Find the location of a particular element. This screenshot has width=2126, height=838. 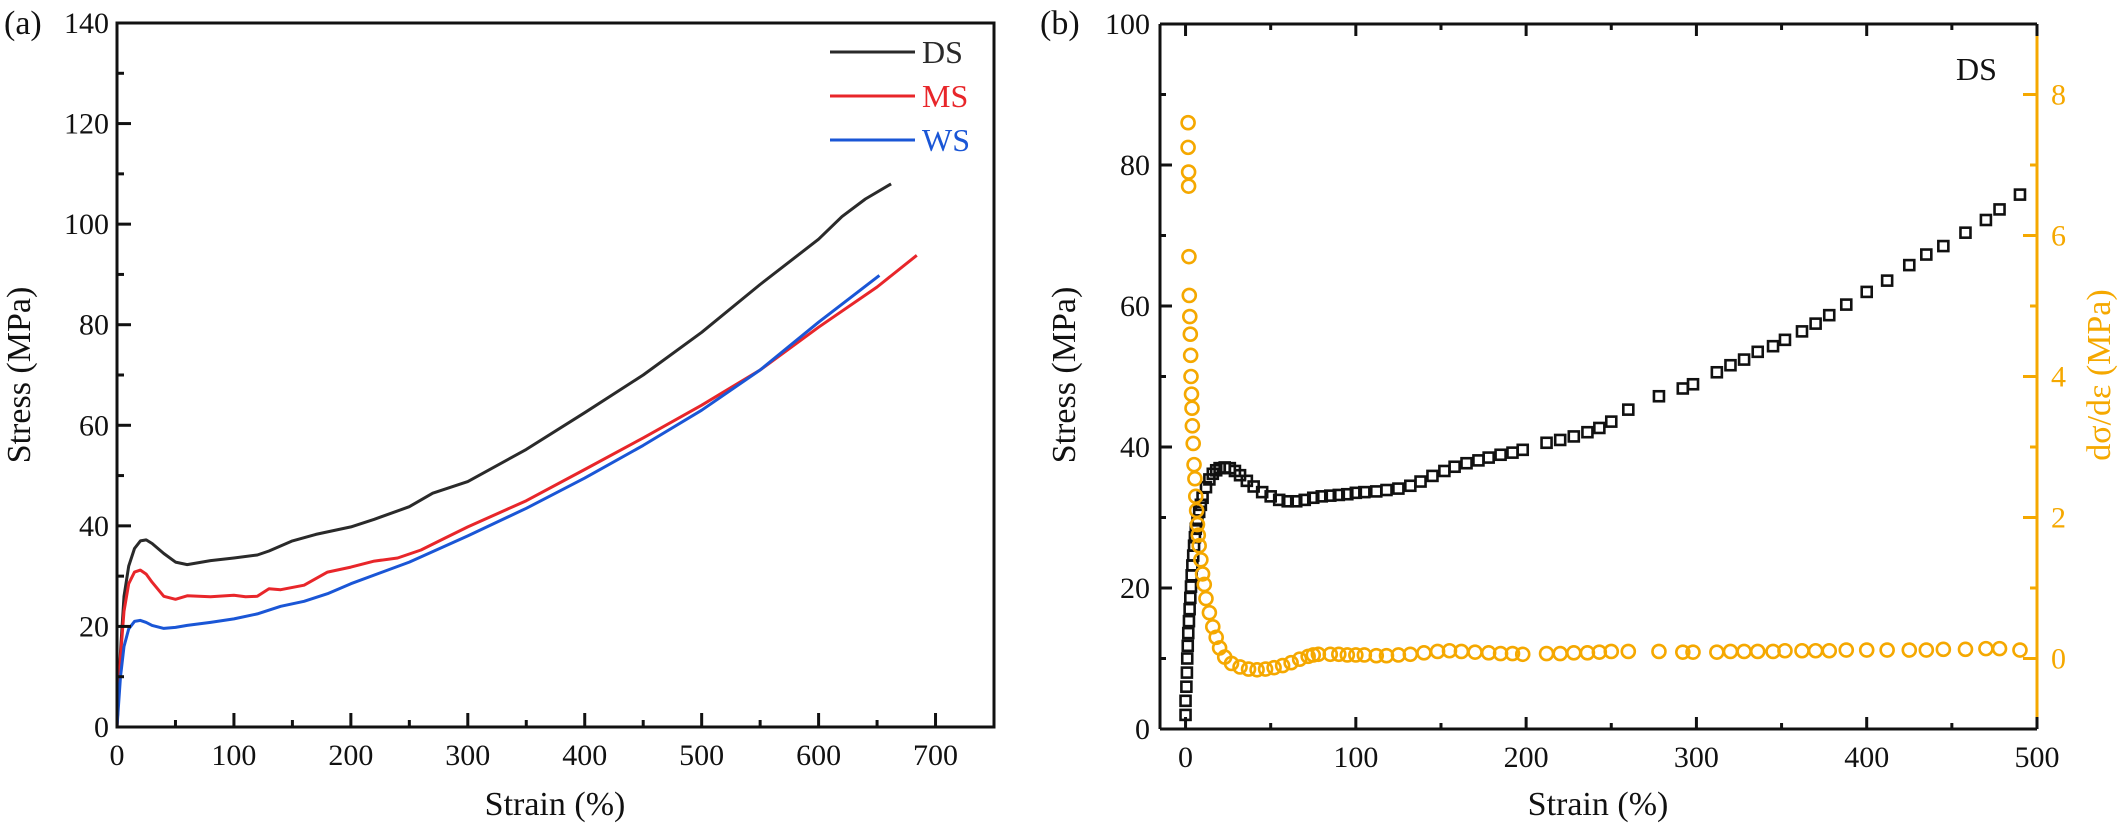

y-tick-label: 60 is located at coordinates (1135, 306).